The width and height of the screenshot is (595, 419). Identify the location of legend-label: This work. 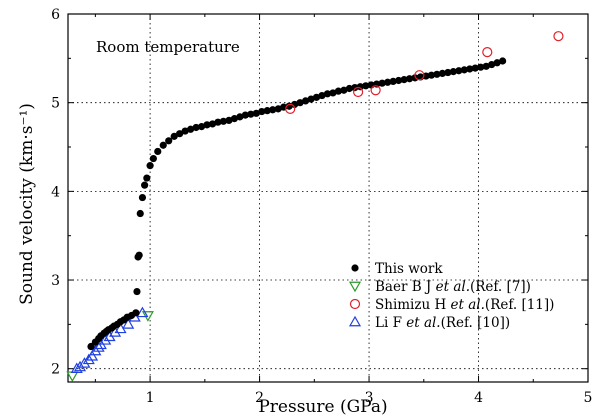
(409, 269).